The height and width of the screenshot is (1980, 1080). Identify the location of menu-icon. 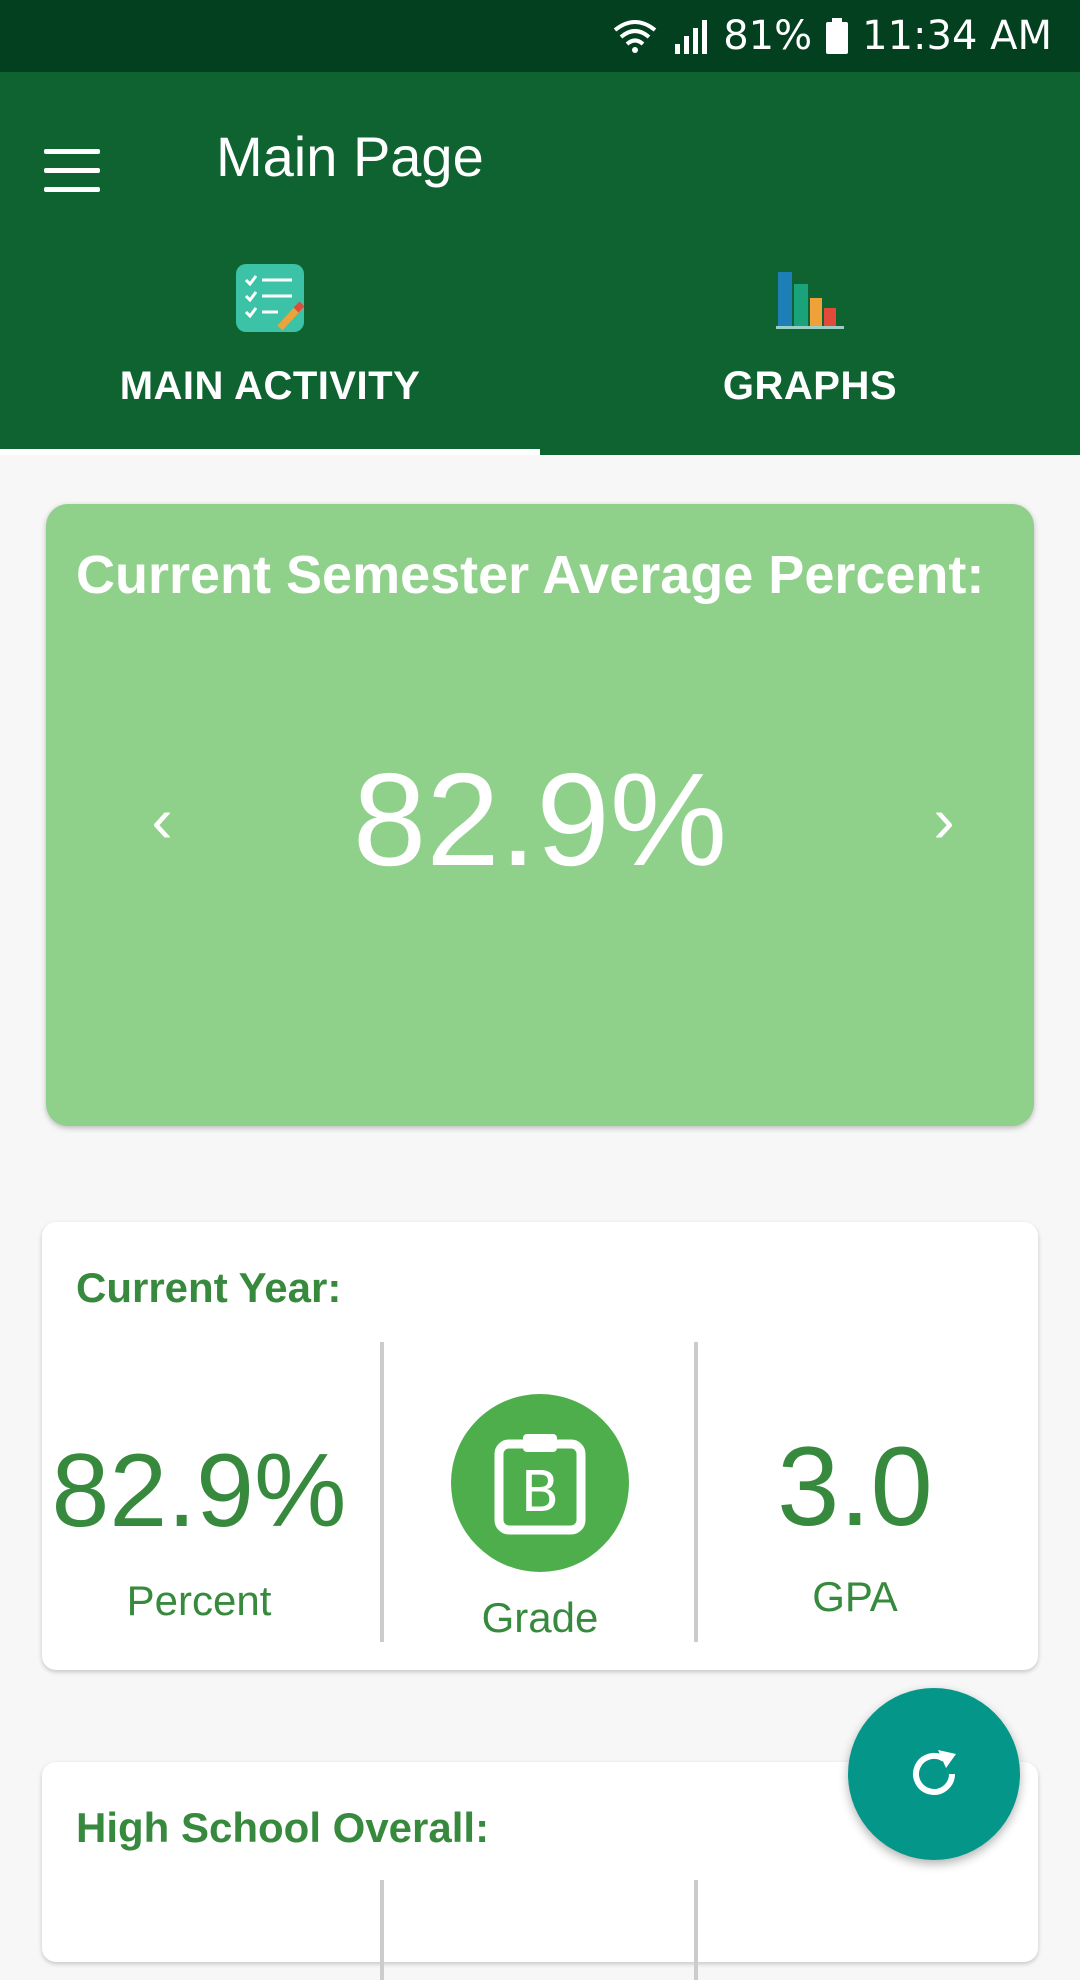
(84, 170).